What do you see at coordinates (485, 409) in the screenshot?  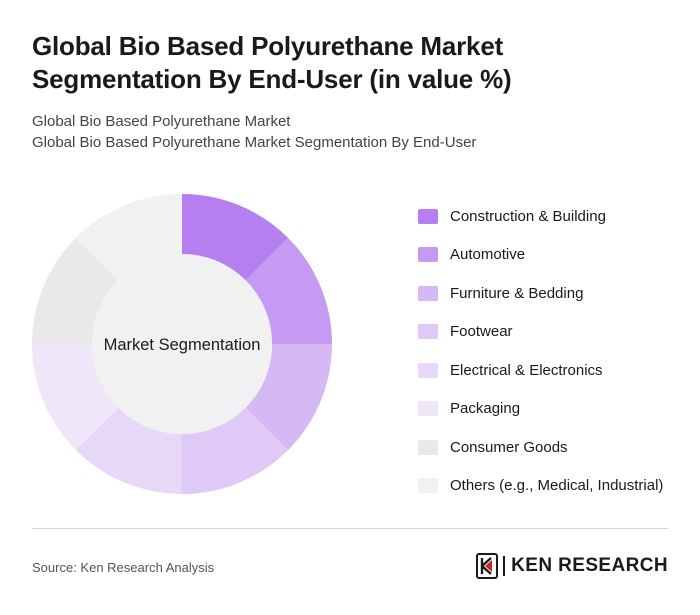 I see `legend-label: Packaging` at bounding box center [485, 409].